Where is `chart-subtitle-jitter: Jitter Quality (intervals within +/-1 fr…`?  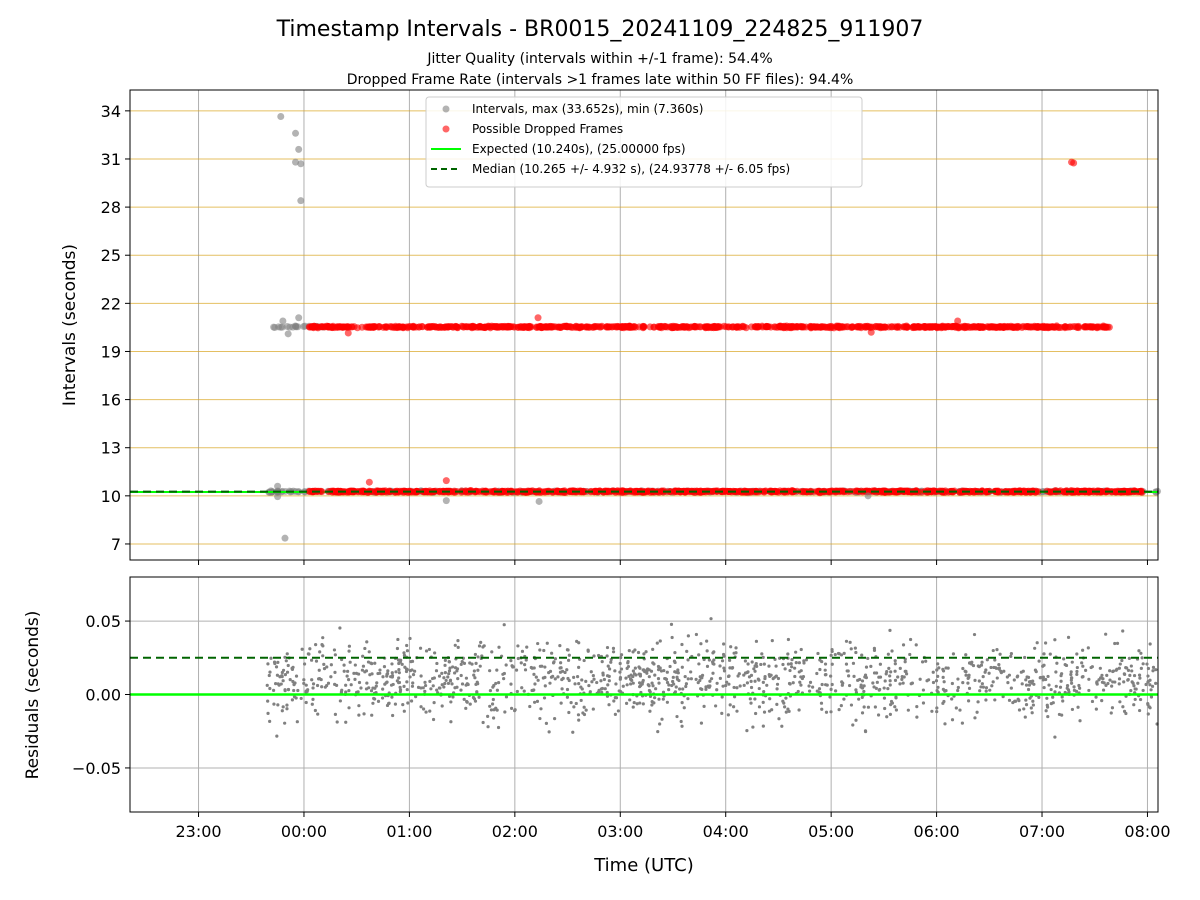 chart-subtitle-jitter: Jitter Quality (intervals within +/-1 fr… is located at coordinates (599, 59).